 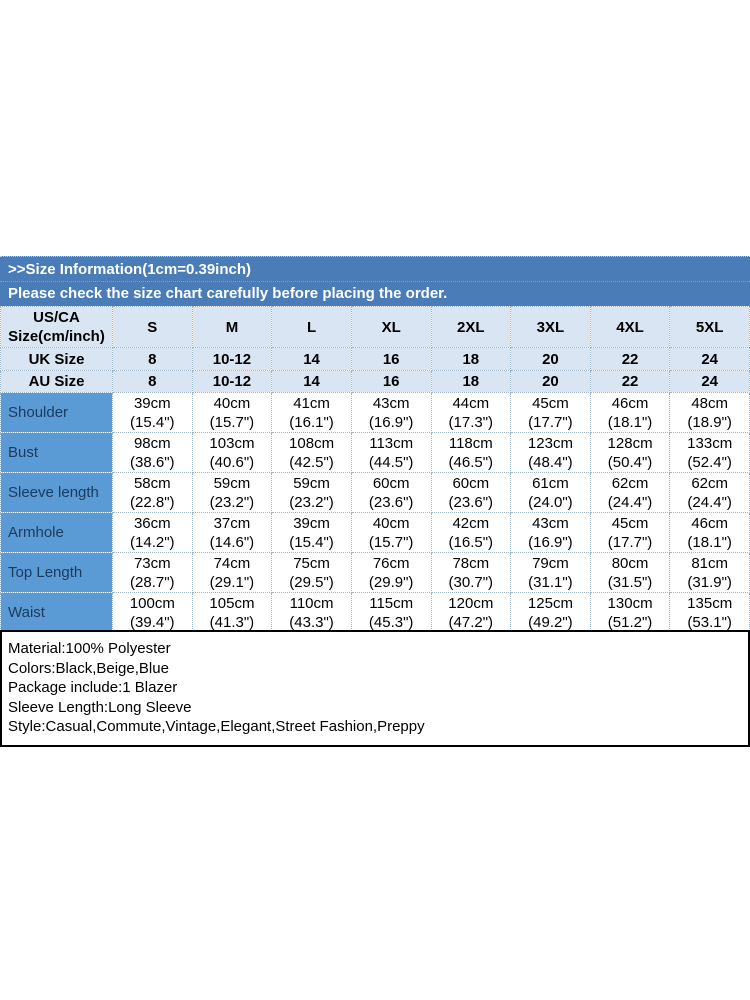 What do you see at coordinates (56, 381) in the screenshot?
I see `row-label: AU Size` at bounding box center [56, 381].